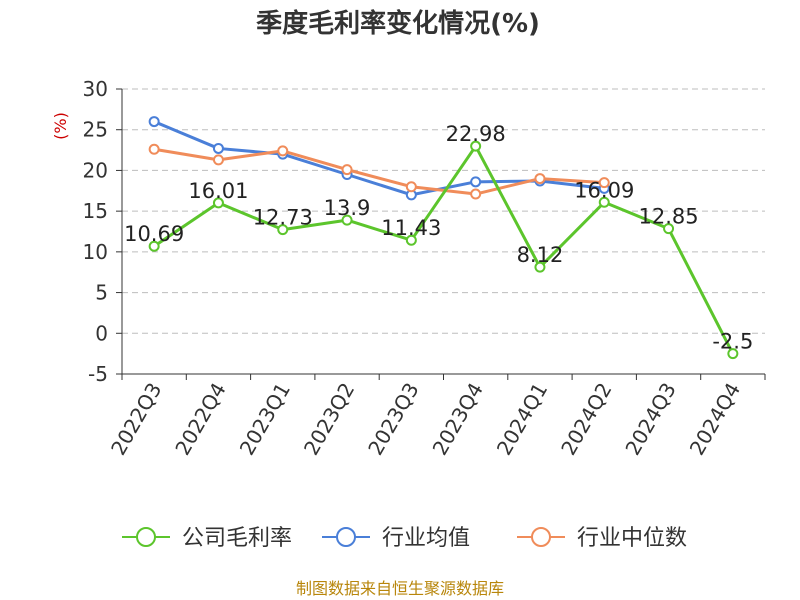 Image resolution: width=800 pixels, height=600 pixels. What do you see at coordinates (586, 419) in the screenshot?
I see `x-tick-label: 2024Q2` at bounding box center [586, 419].